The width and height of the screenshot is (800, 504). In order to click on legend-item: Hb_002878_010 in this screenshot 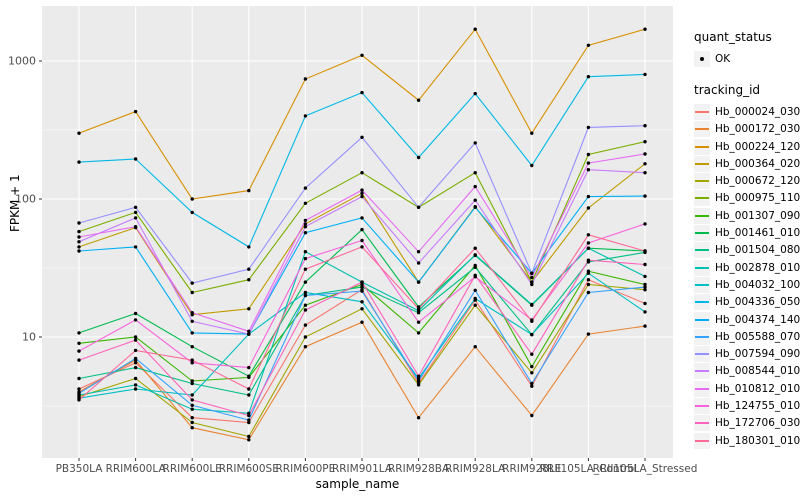, I will do `click(747, 267)`.